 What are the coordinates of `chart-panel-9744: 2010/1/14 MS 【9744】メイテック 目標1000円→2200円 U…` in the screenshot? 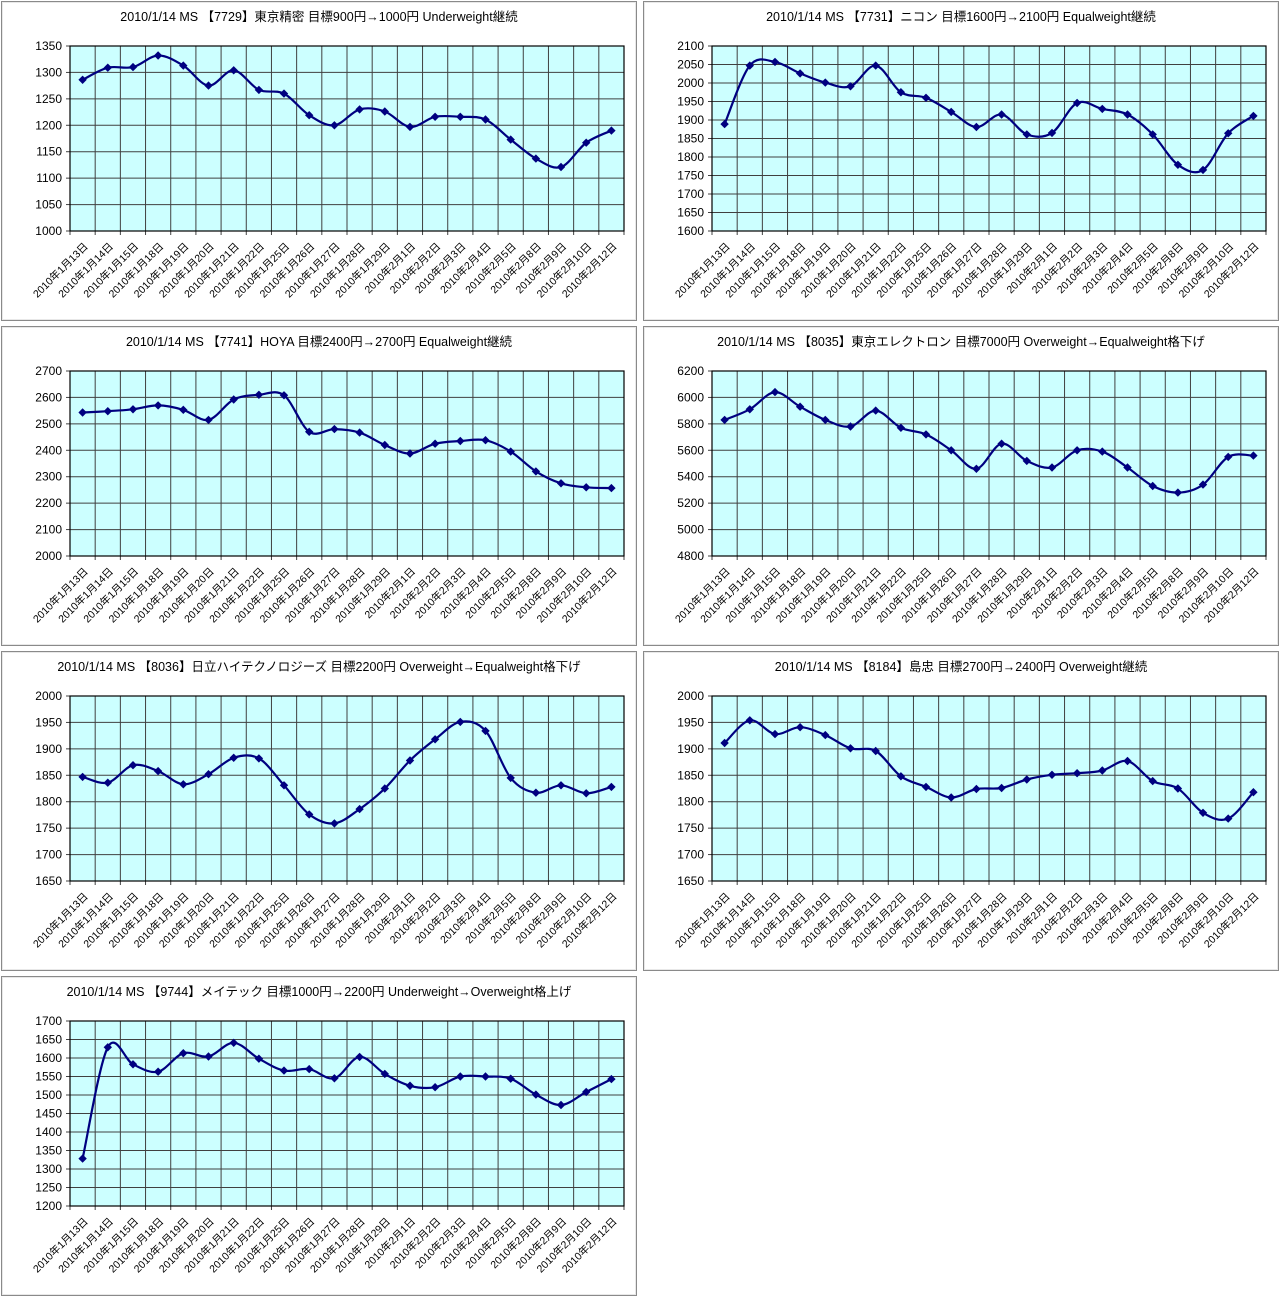 It's located at (319, 1136).